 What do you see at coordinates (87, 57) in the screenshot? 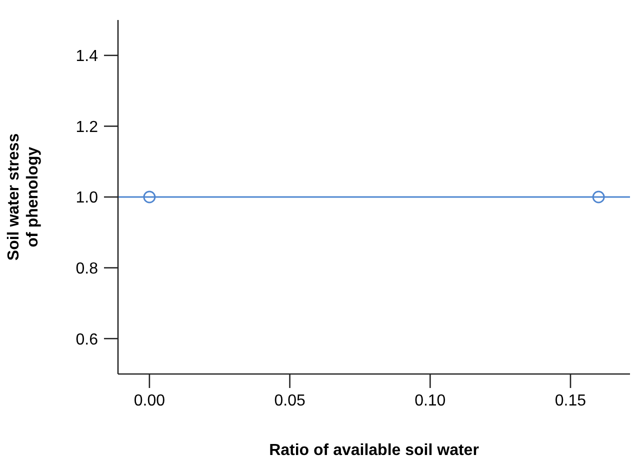
I see `y-tick-label: 1.4` at bounding box center [87, 57].